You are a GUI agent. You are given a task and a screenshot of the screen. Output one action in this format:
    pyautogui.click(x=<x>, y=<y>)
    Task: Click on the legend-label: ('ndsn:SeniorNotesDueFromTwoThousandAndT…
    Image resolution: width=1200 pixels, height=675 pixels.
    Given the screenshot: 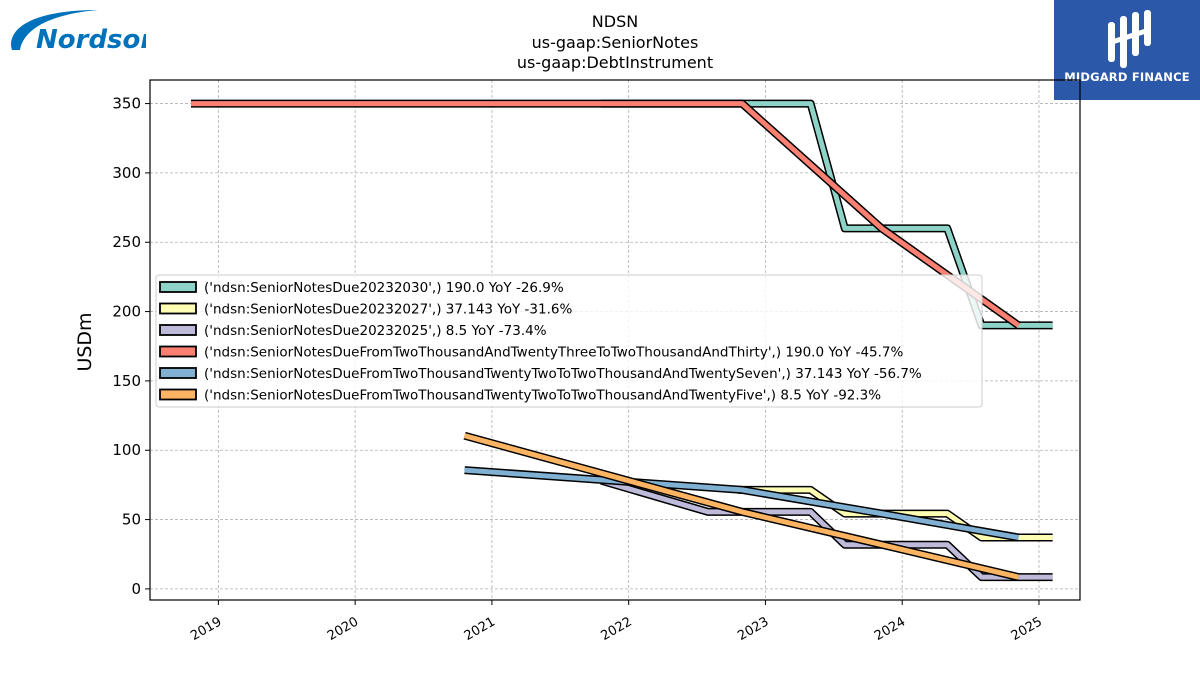 What is the action you would take?
    pyautogui.click(x=554, y=353)
    